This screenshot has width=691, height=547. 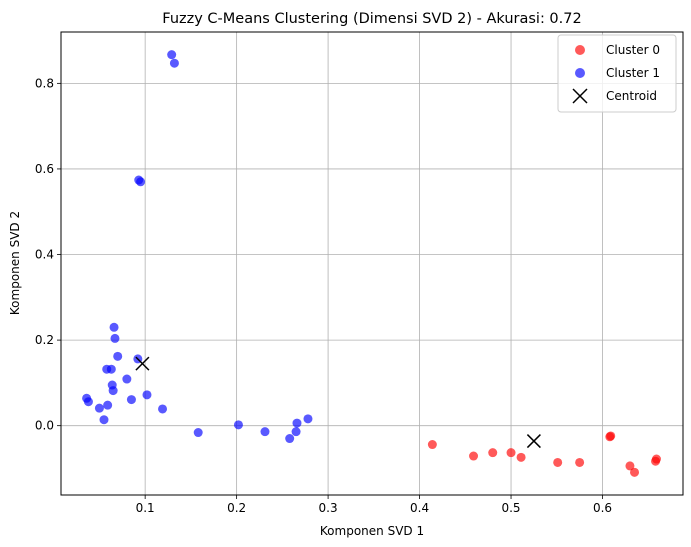 What do you see at coordinates (631, 96) in the screenshot?
I see `legend-label-centroid: Centroid` at bounding box center [631, 96].